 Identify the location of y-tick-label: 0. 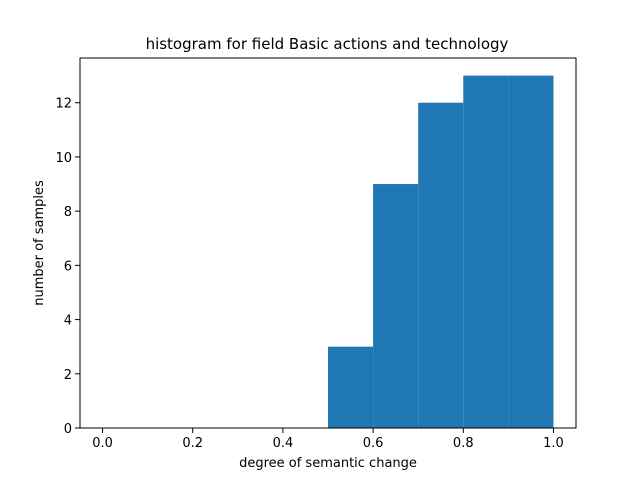
(68, 429).